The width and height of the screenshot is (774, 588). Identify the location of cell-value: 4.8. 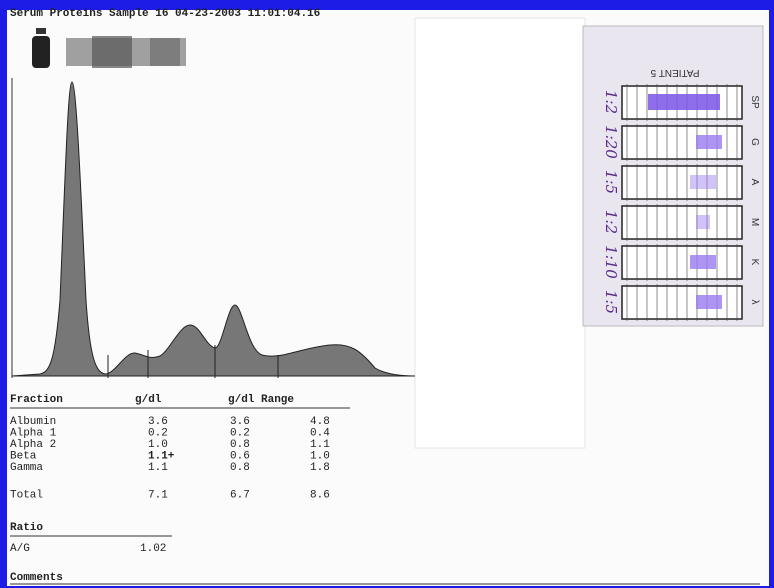
(320, 422).